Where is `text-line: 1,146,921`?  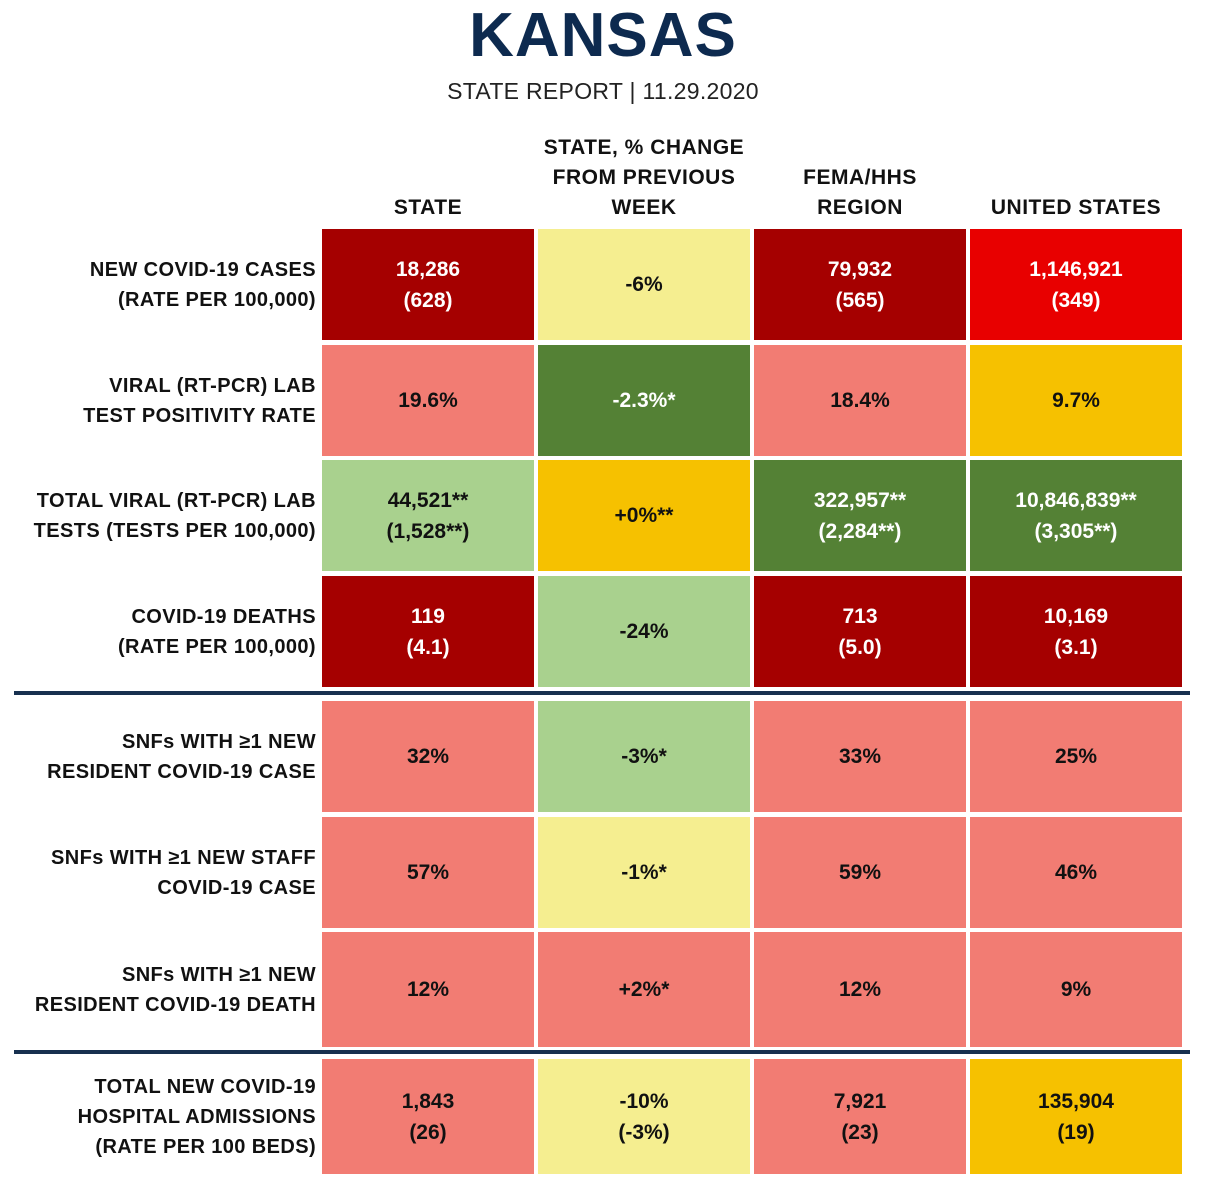
text-line: 1,146,921 is located at coordinates (1076, 269).